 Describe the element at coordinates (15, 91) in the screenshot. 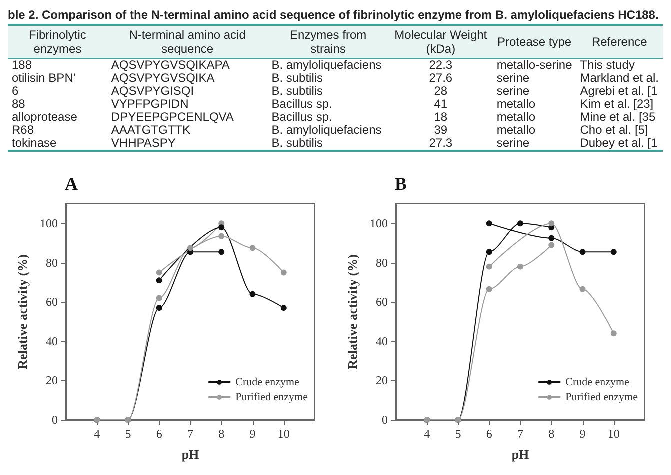

I see `text: 6` at that location.